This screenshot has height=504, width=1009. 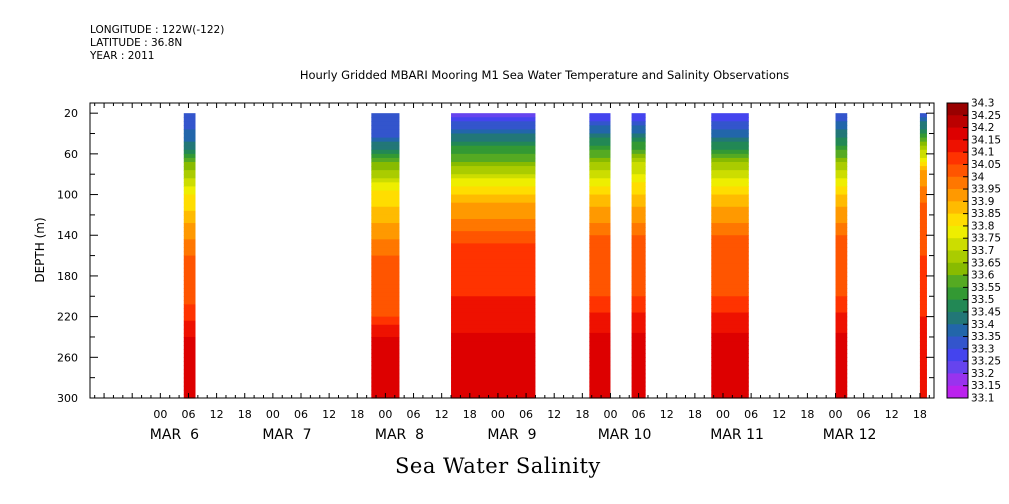 I want to click on x-hour-label: 18, so click(x=357, y=414).